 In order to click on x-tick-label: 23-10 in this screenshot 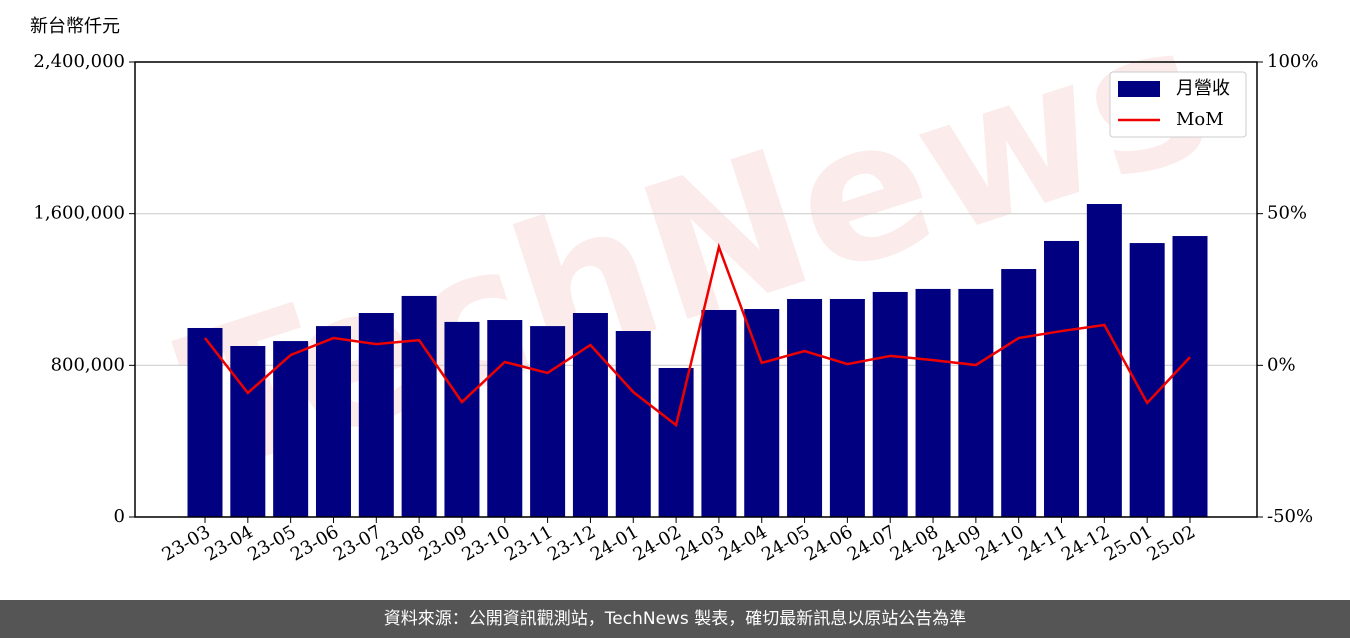, I will do `click(485, 543)`.